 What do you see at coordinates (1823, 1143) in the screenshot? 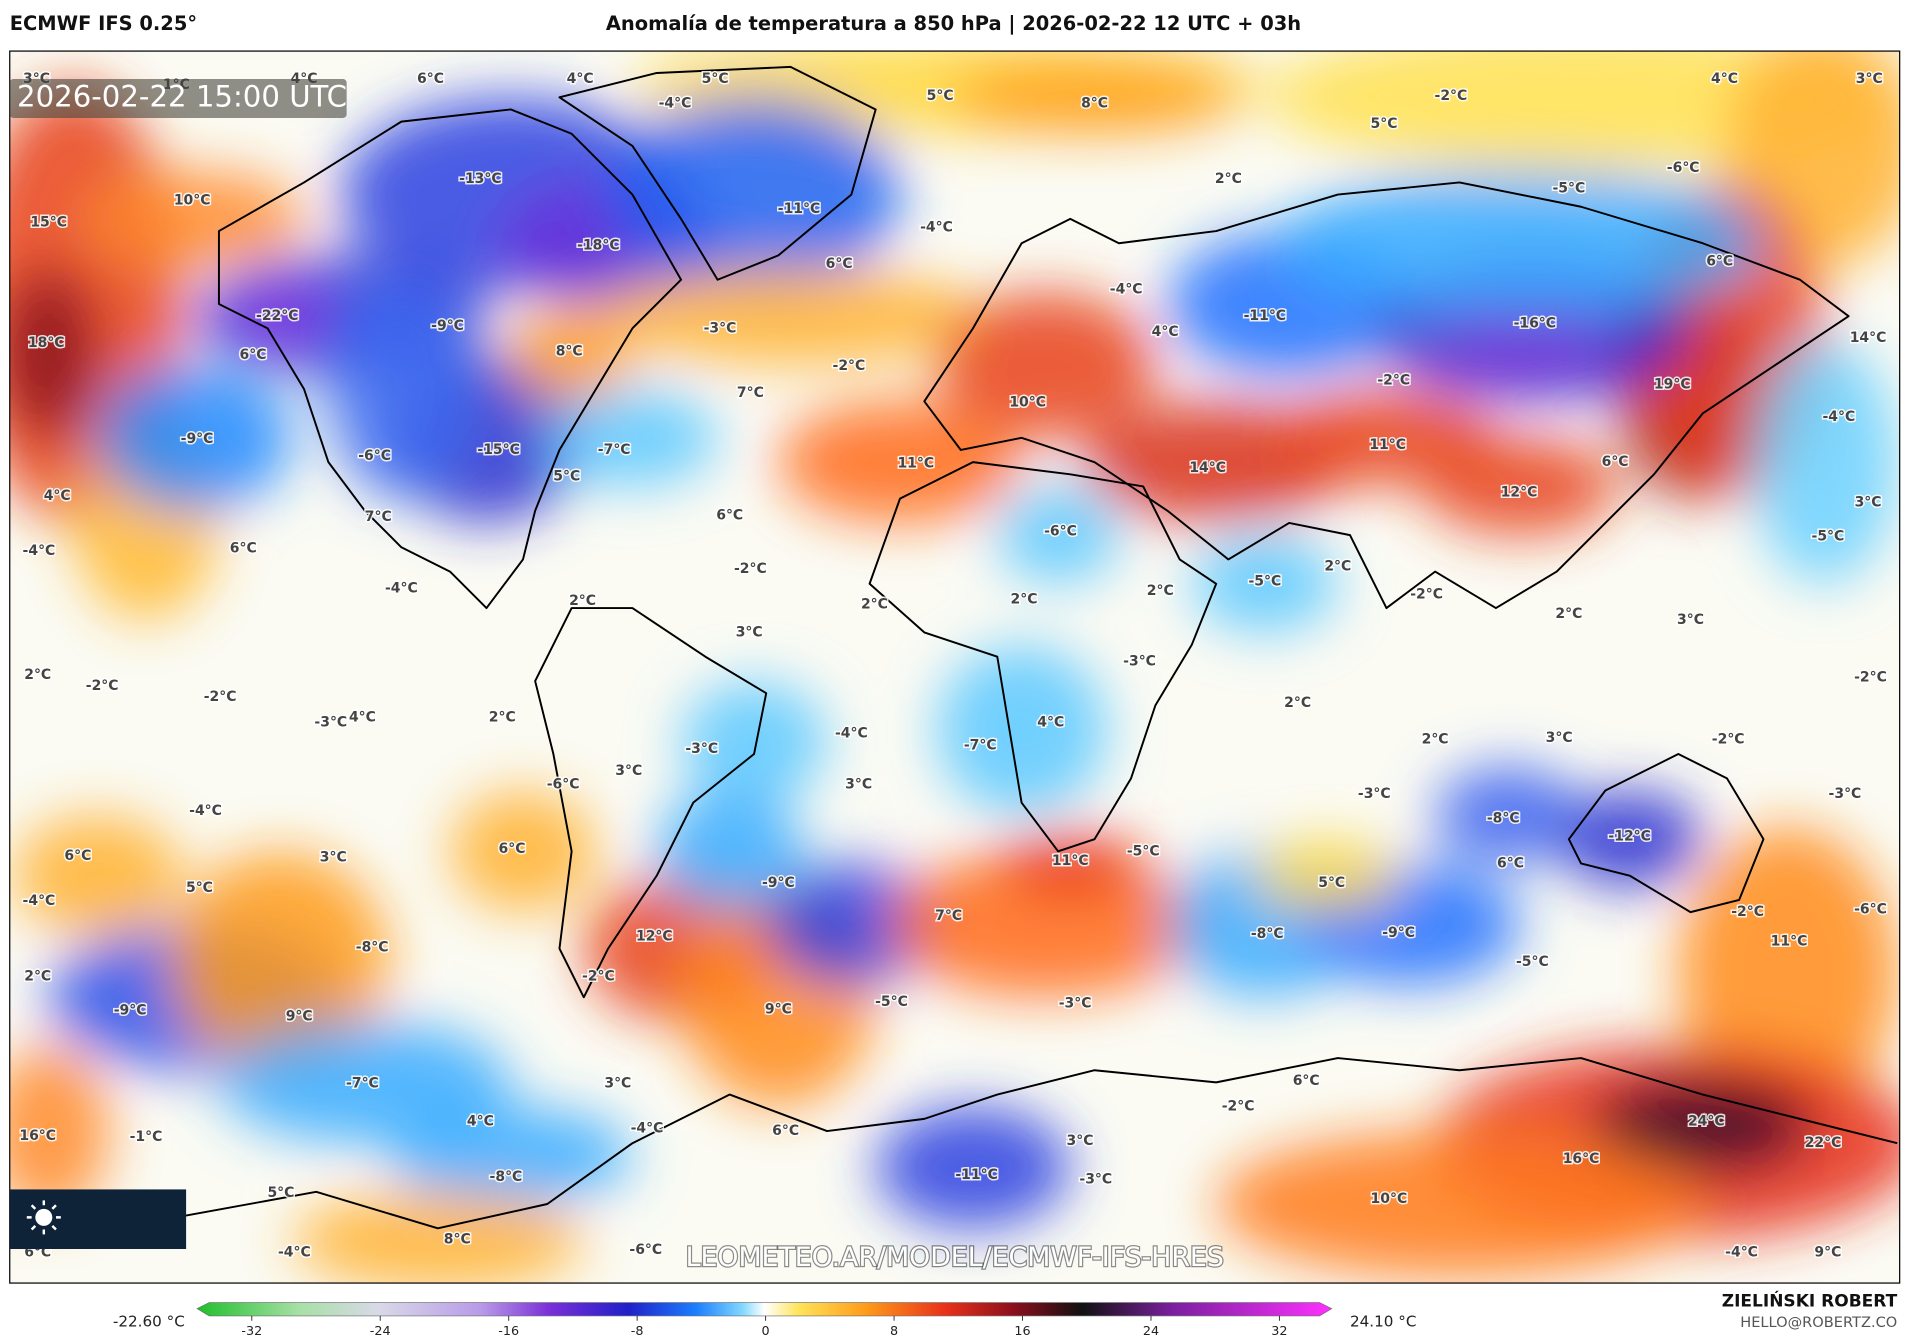
I see `temperature-label: 22°C` at bounding box center [1823, 1143].